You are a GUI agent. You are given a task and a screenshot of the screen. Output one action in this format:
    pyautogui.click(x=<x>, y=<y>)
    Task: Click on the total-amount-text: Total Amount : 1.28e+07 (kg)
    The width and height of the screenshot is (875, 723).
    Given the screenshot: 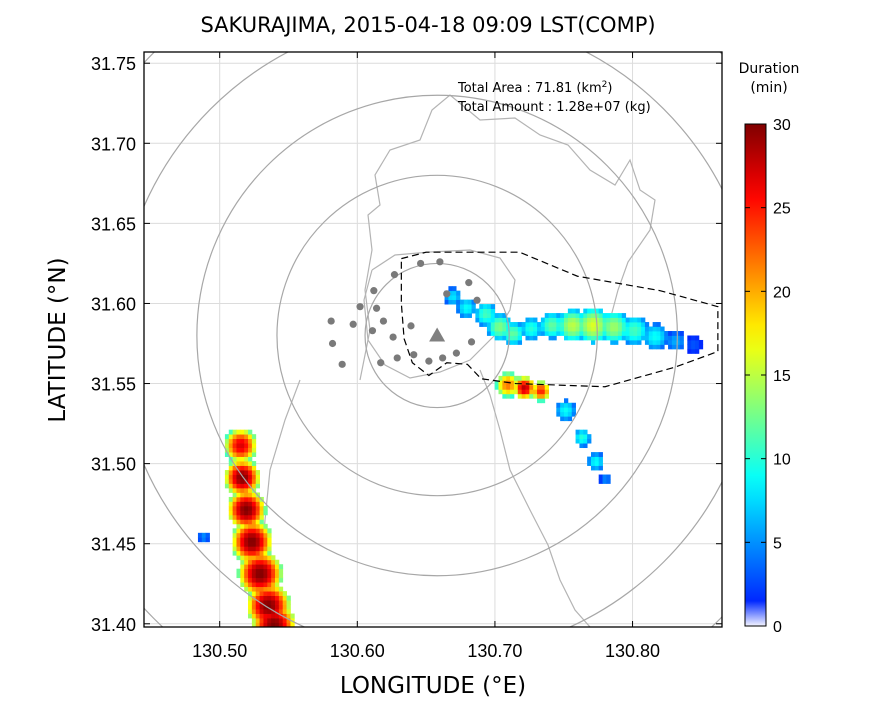 What is the action you would take?
    pyautogui.click(x=554, y=107)
    